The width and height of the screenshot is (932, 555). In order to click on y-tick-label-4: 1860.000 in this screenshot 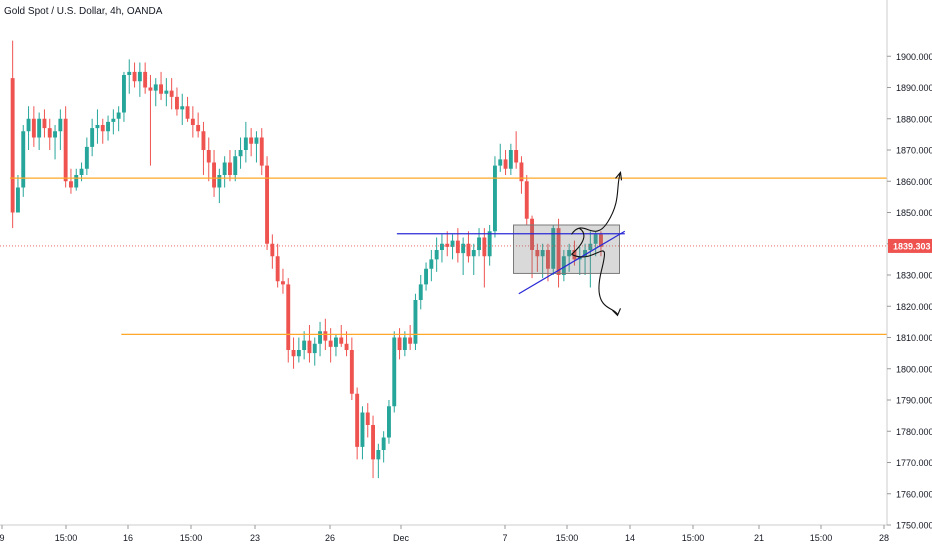, I will do `click(914, 182)`.